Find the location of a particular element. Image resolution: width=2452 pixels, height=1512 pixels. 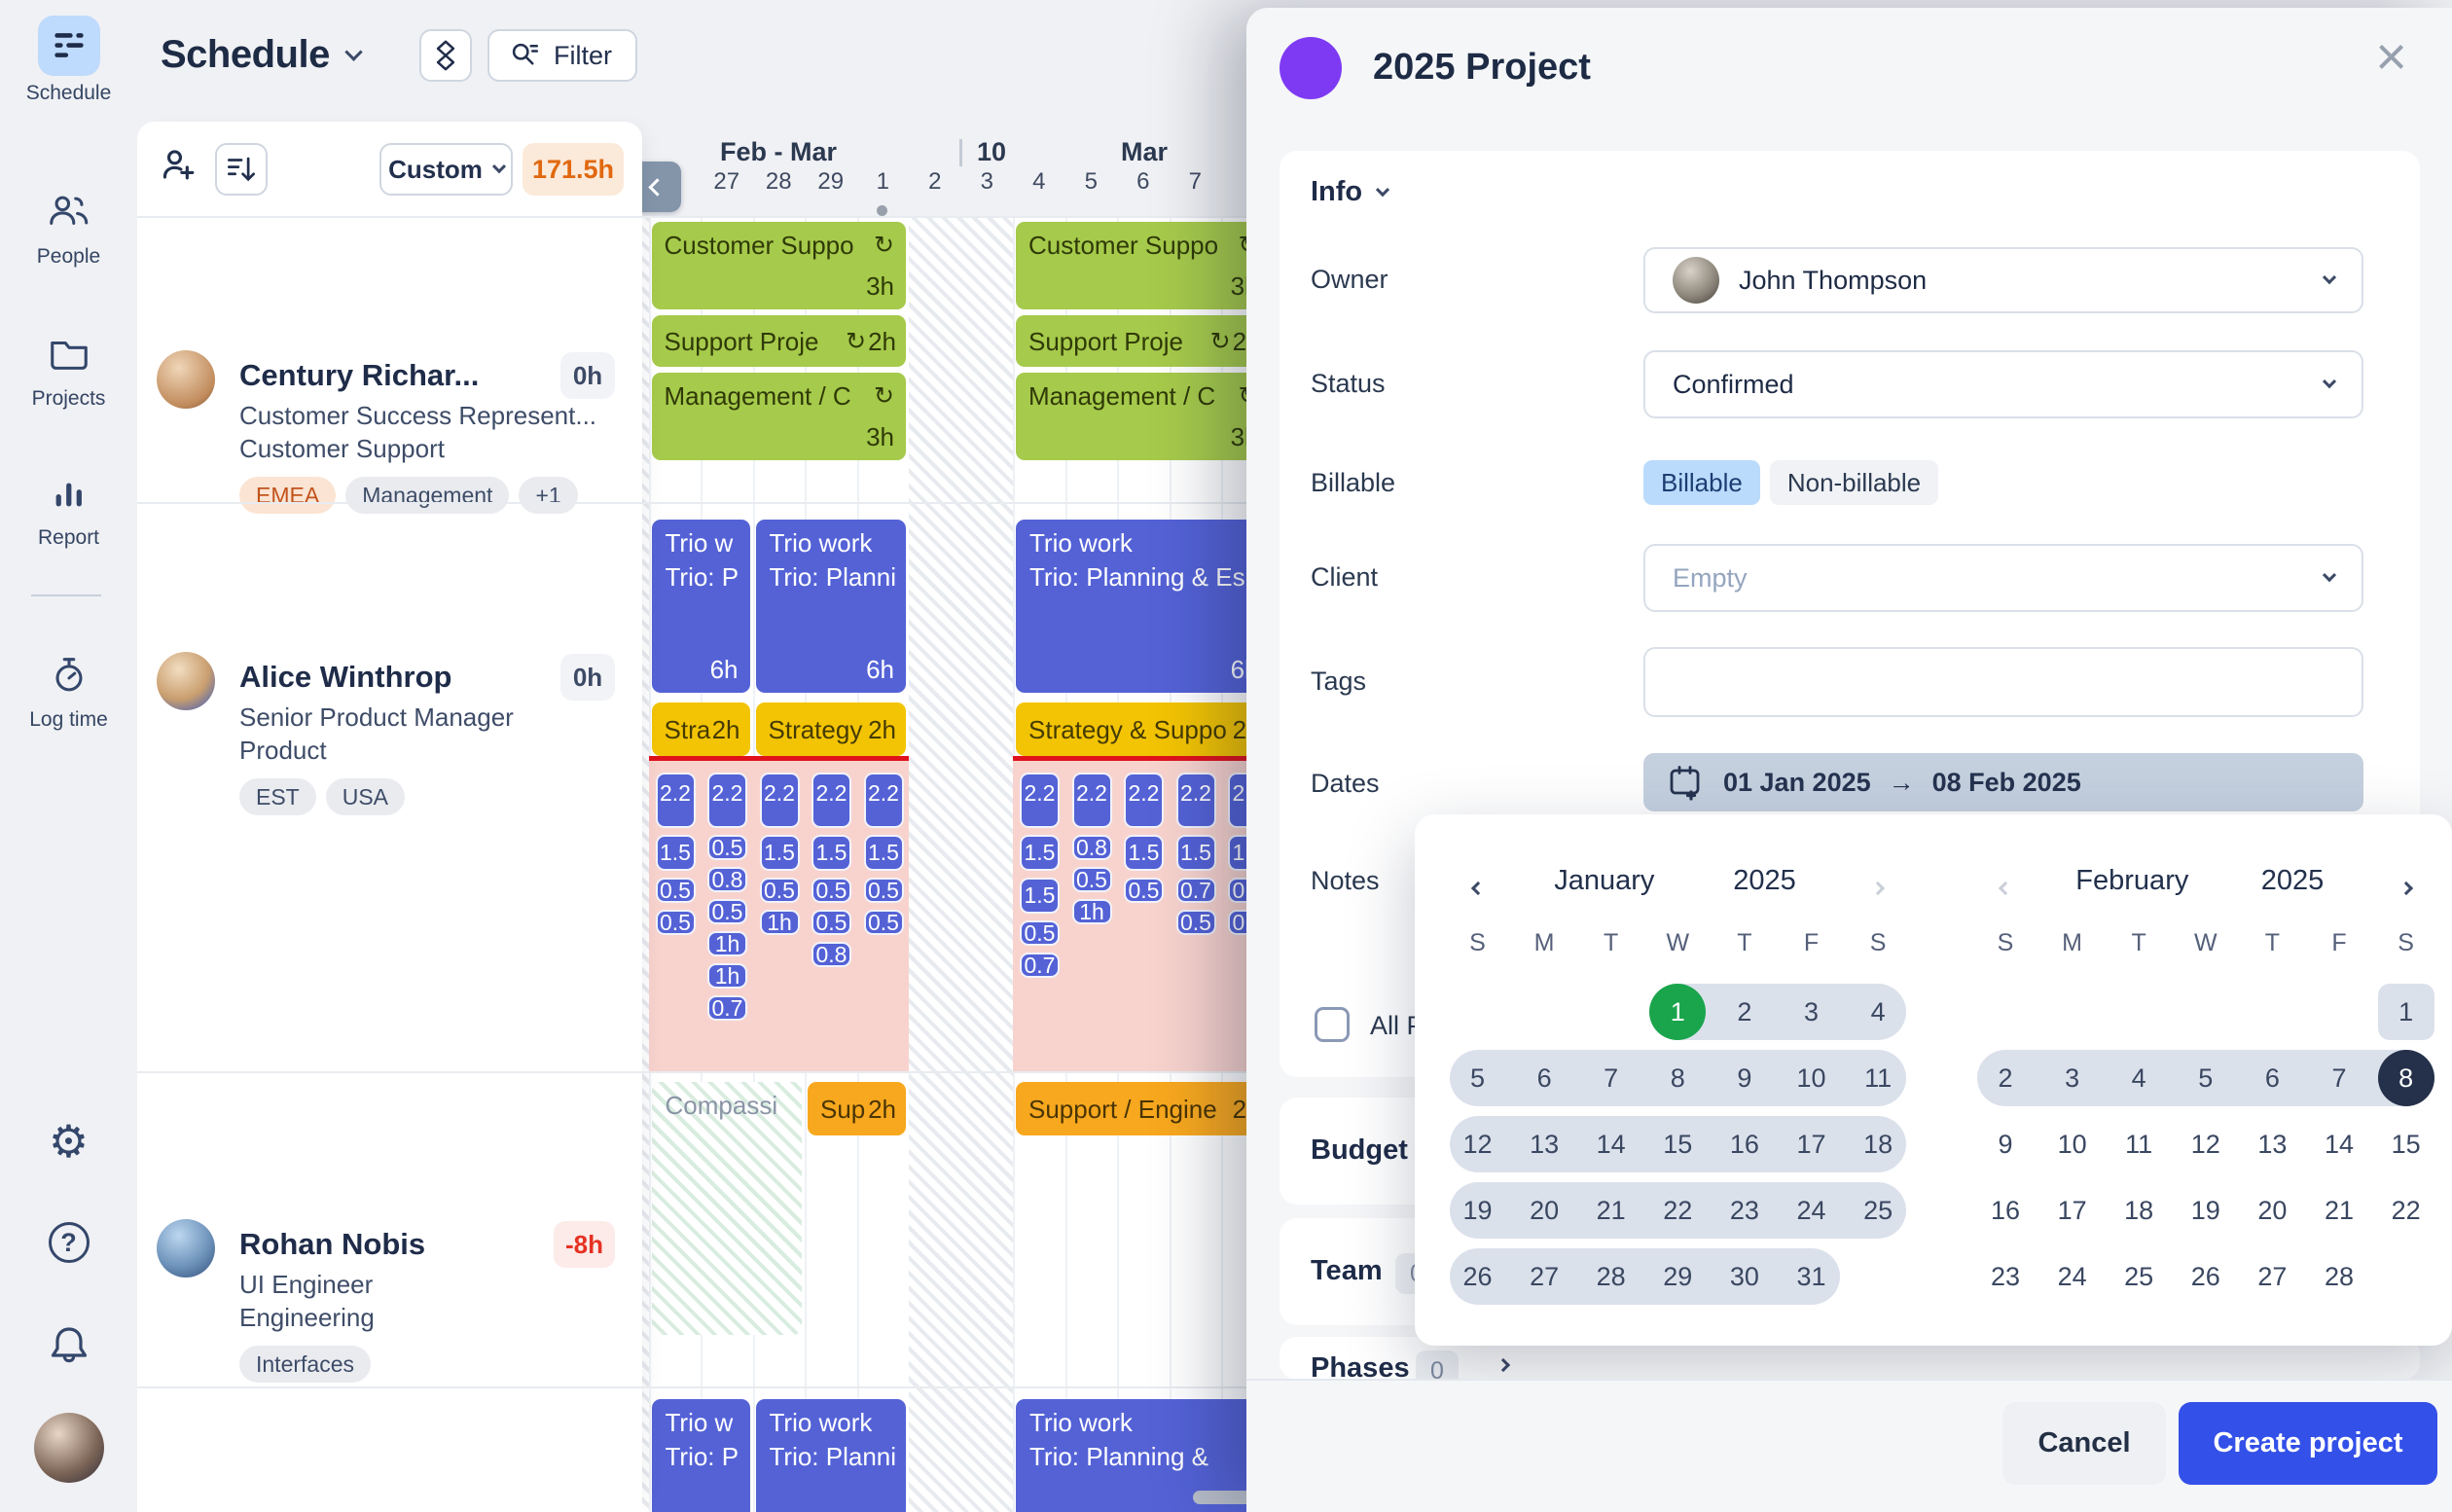

timeline-day-label: 1 is located at coordinates (882, 181).